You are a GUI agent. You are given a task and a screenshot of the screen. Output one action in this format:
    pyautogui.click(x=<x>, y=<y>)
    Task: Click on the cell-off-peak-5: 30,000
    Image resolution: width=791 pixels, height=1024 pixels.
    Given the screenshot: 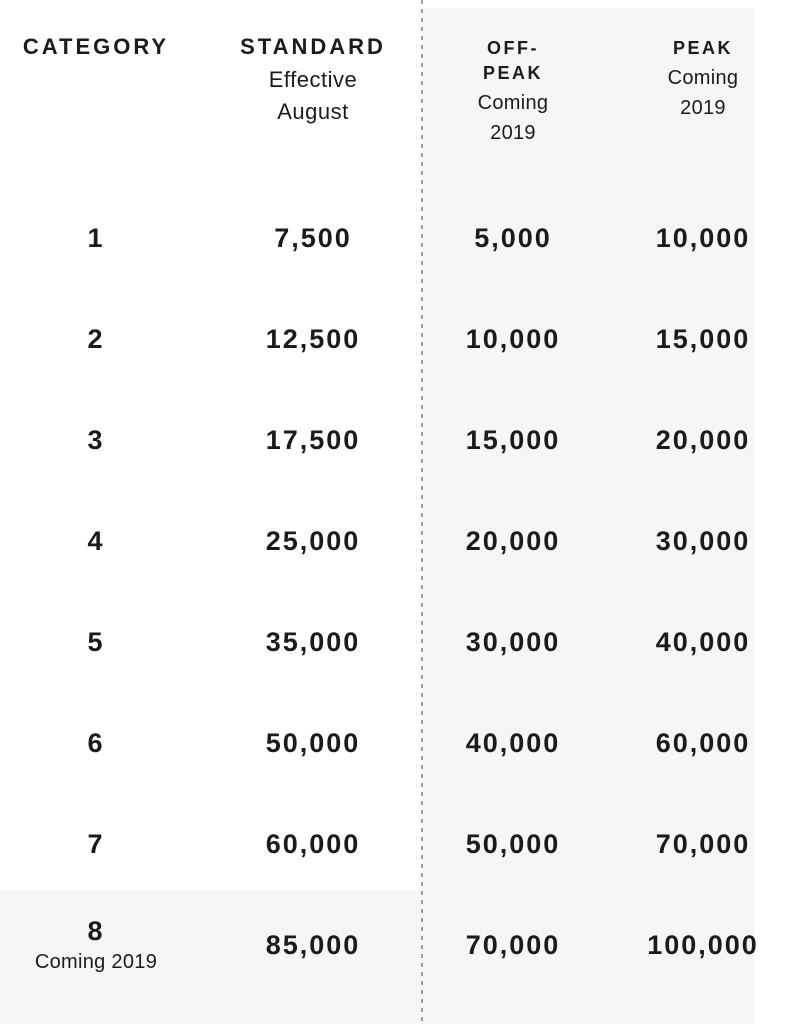 What is the action you would take?
    pyautogui.click(x=513, y=641)
    